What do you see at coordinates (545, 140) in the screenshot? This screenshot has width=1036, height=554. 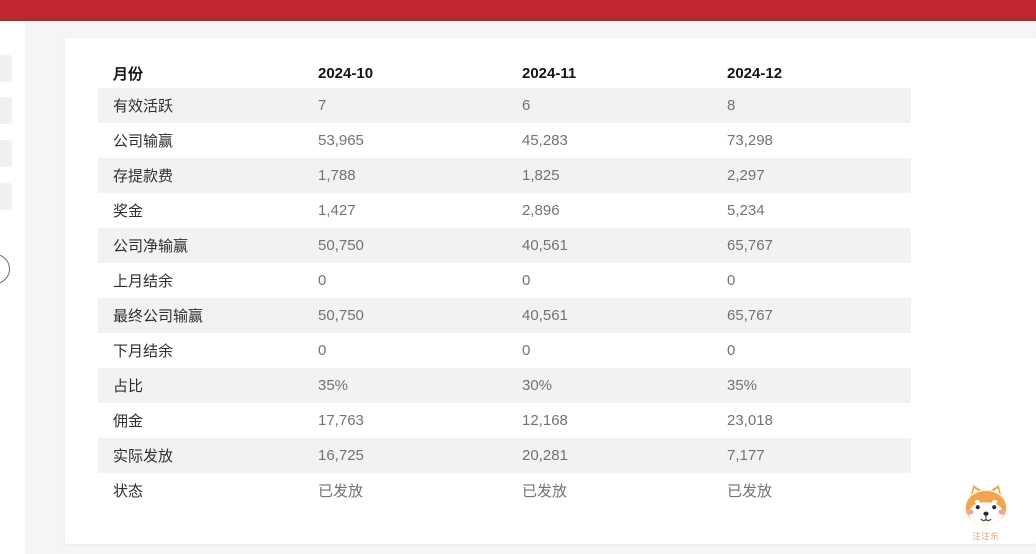 I see `cell-value: 45,283` at bounding box center [545, 140].